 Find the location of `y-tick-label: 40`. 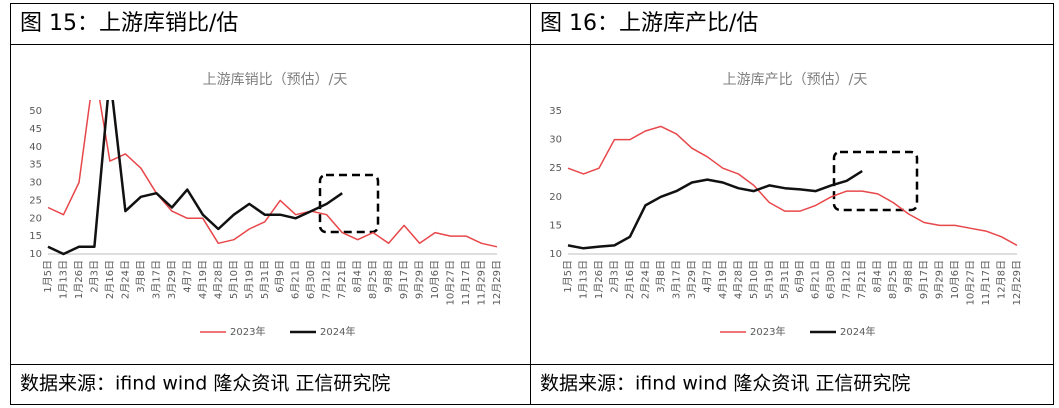

y-tick-label: 40 is located at coordinates (35, 147).